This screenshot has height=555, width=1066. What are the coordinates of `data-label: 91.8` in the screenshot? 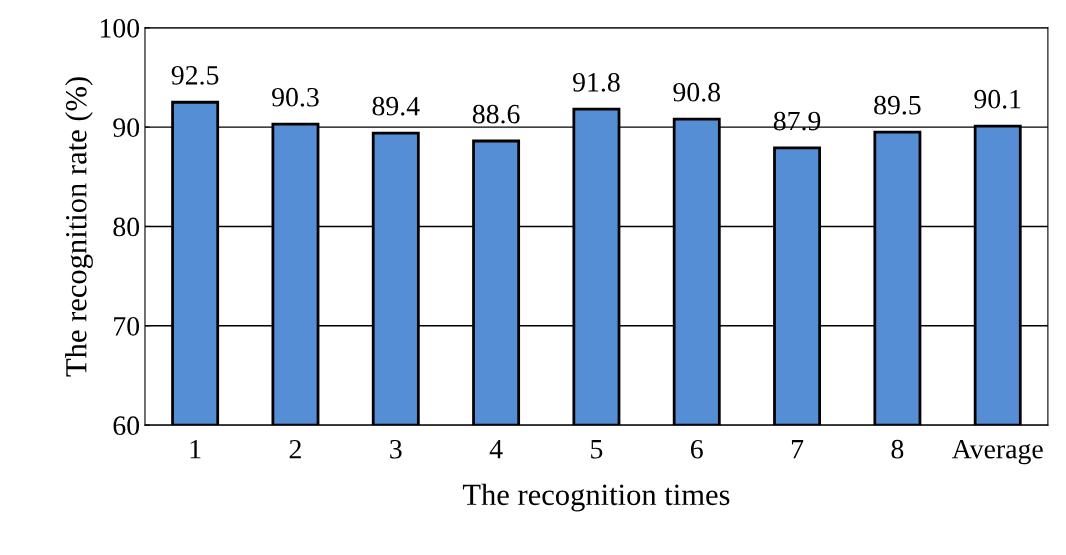 It's located at (596, 82).